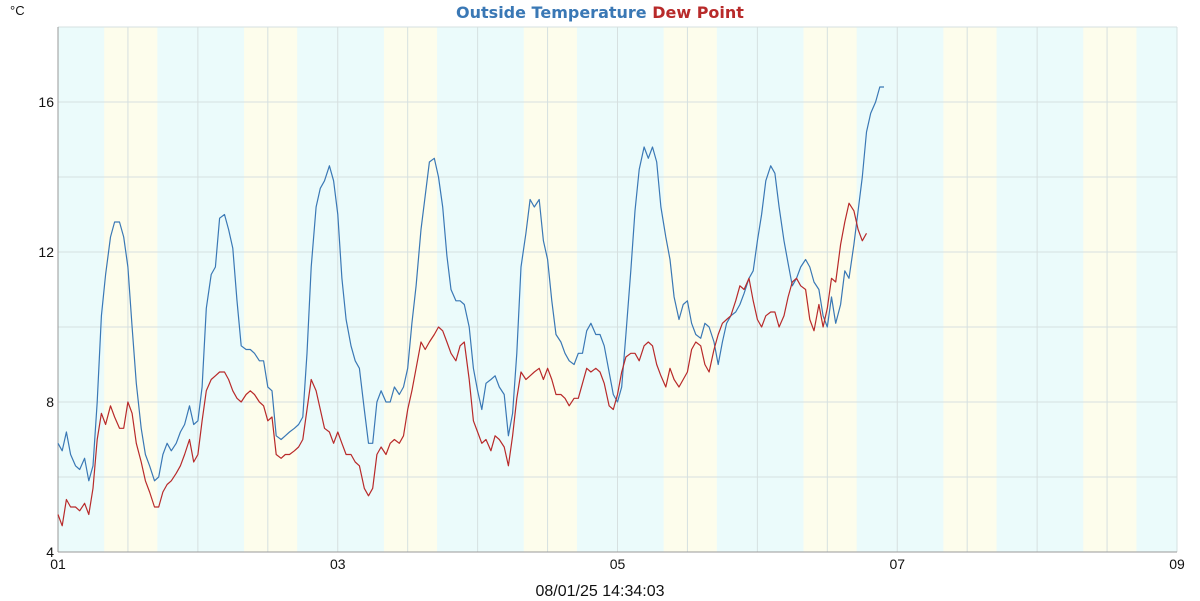 The image size is (1200, 601). I want to click on x-tick-label: 07, so click(897, 564).